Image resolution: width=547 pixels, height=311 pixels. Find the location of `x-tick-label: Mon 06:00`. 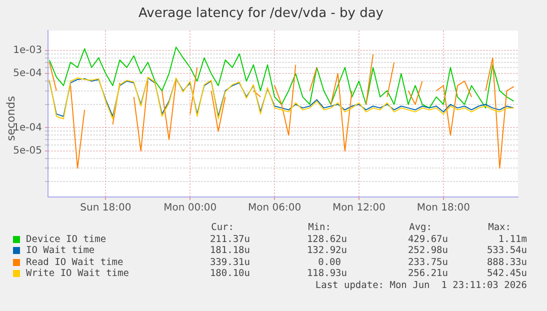

x-tick-label: Mon 06:00 is located at coordinates (275, 208).